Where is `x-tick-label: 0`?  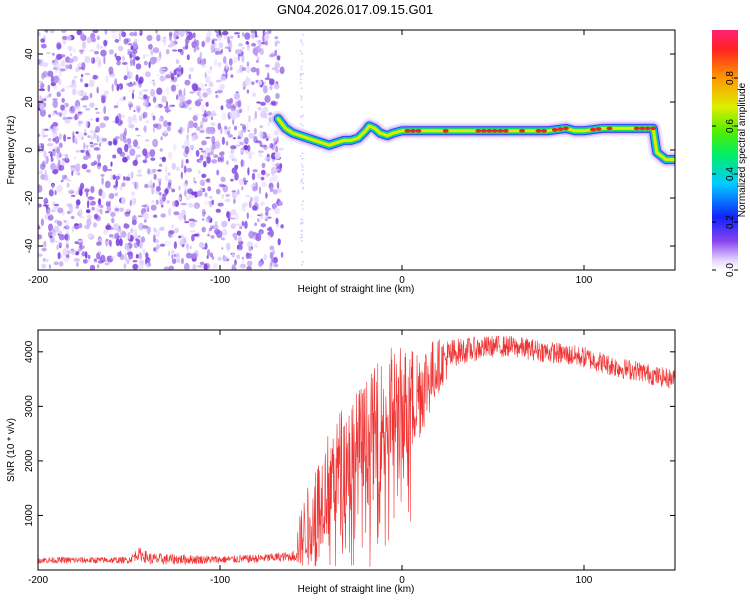 x-tick-label: 0 is located at coordinates (402, 580).